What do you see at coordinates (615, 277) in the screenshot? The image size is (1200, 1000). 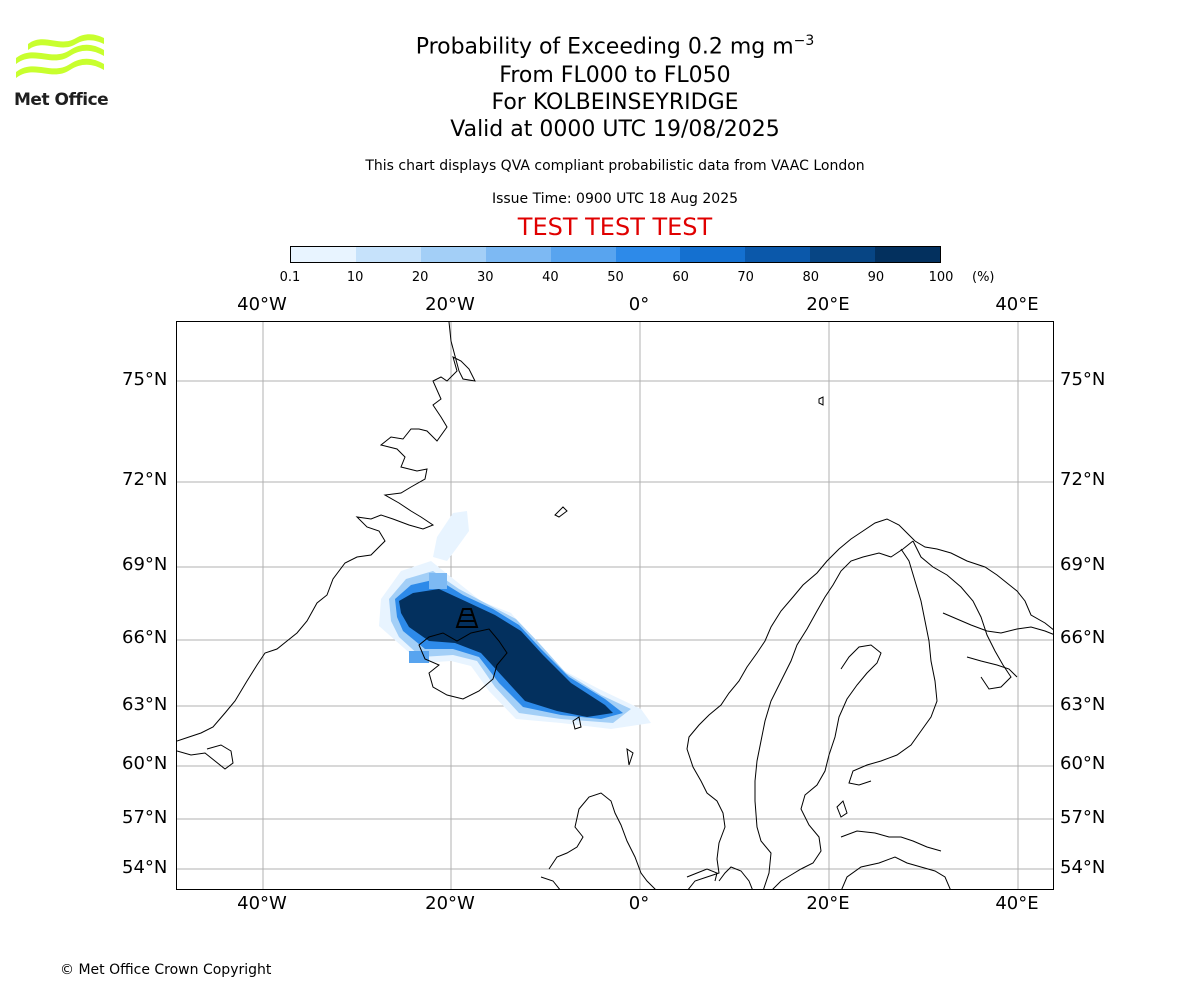 I see `colorbar-tick-label: 50` at bounding box center [615, 277].